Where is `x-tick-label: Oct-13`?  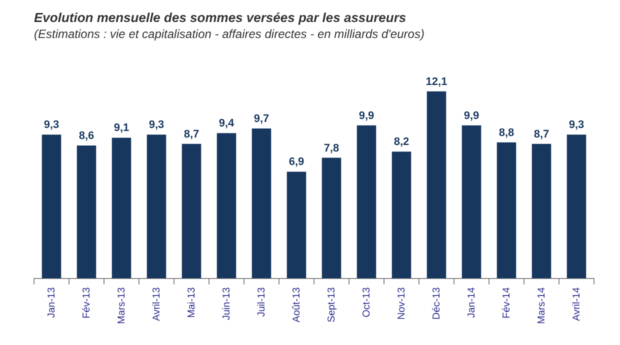
x-tick-label: Oct-13 is located at coordinates (366, 302).